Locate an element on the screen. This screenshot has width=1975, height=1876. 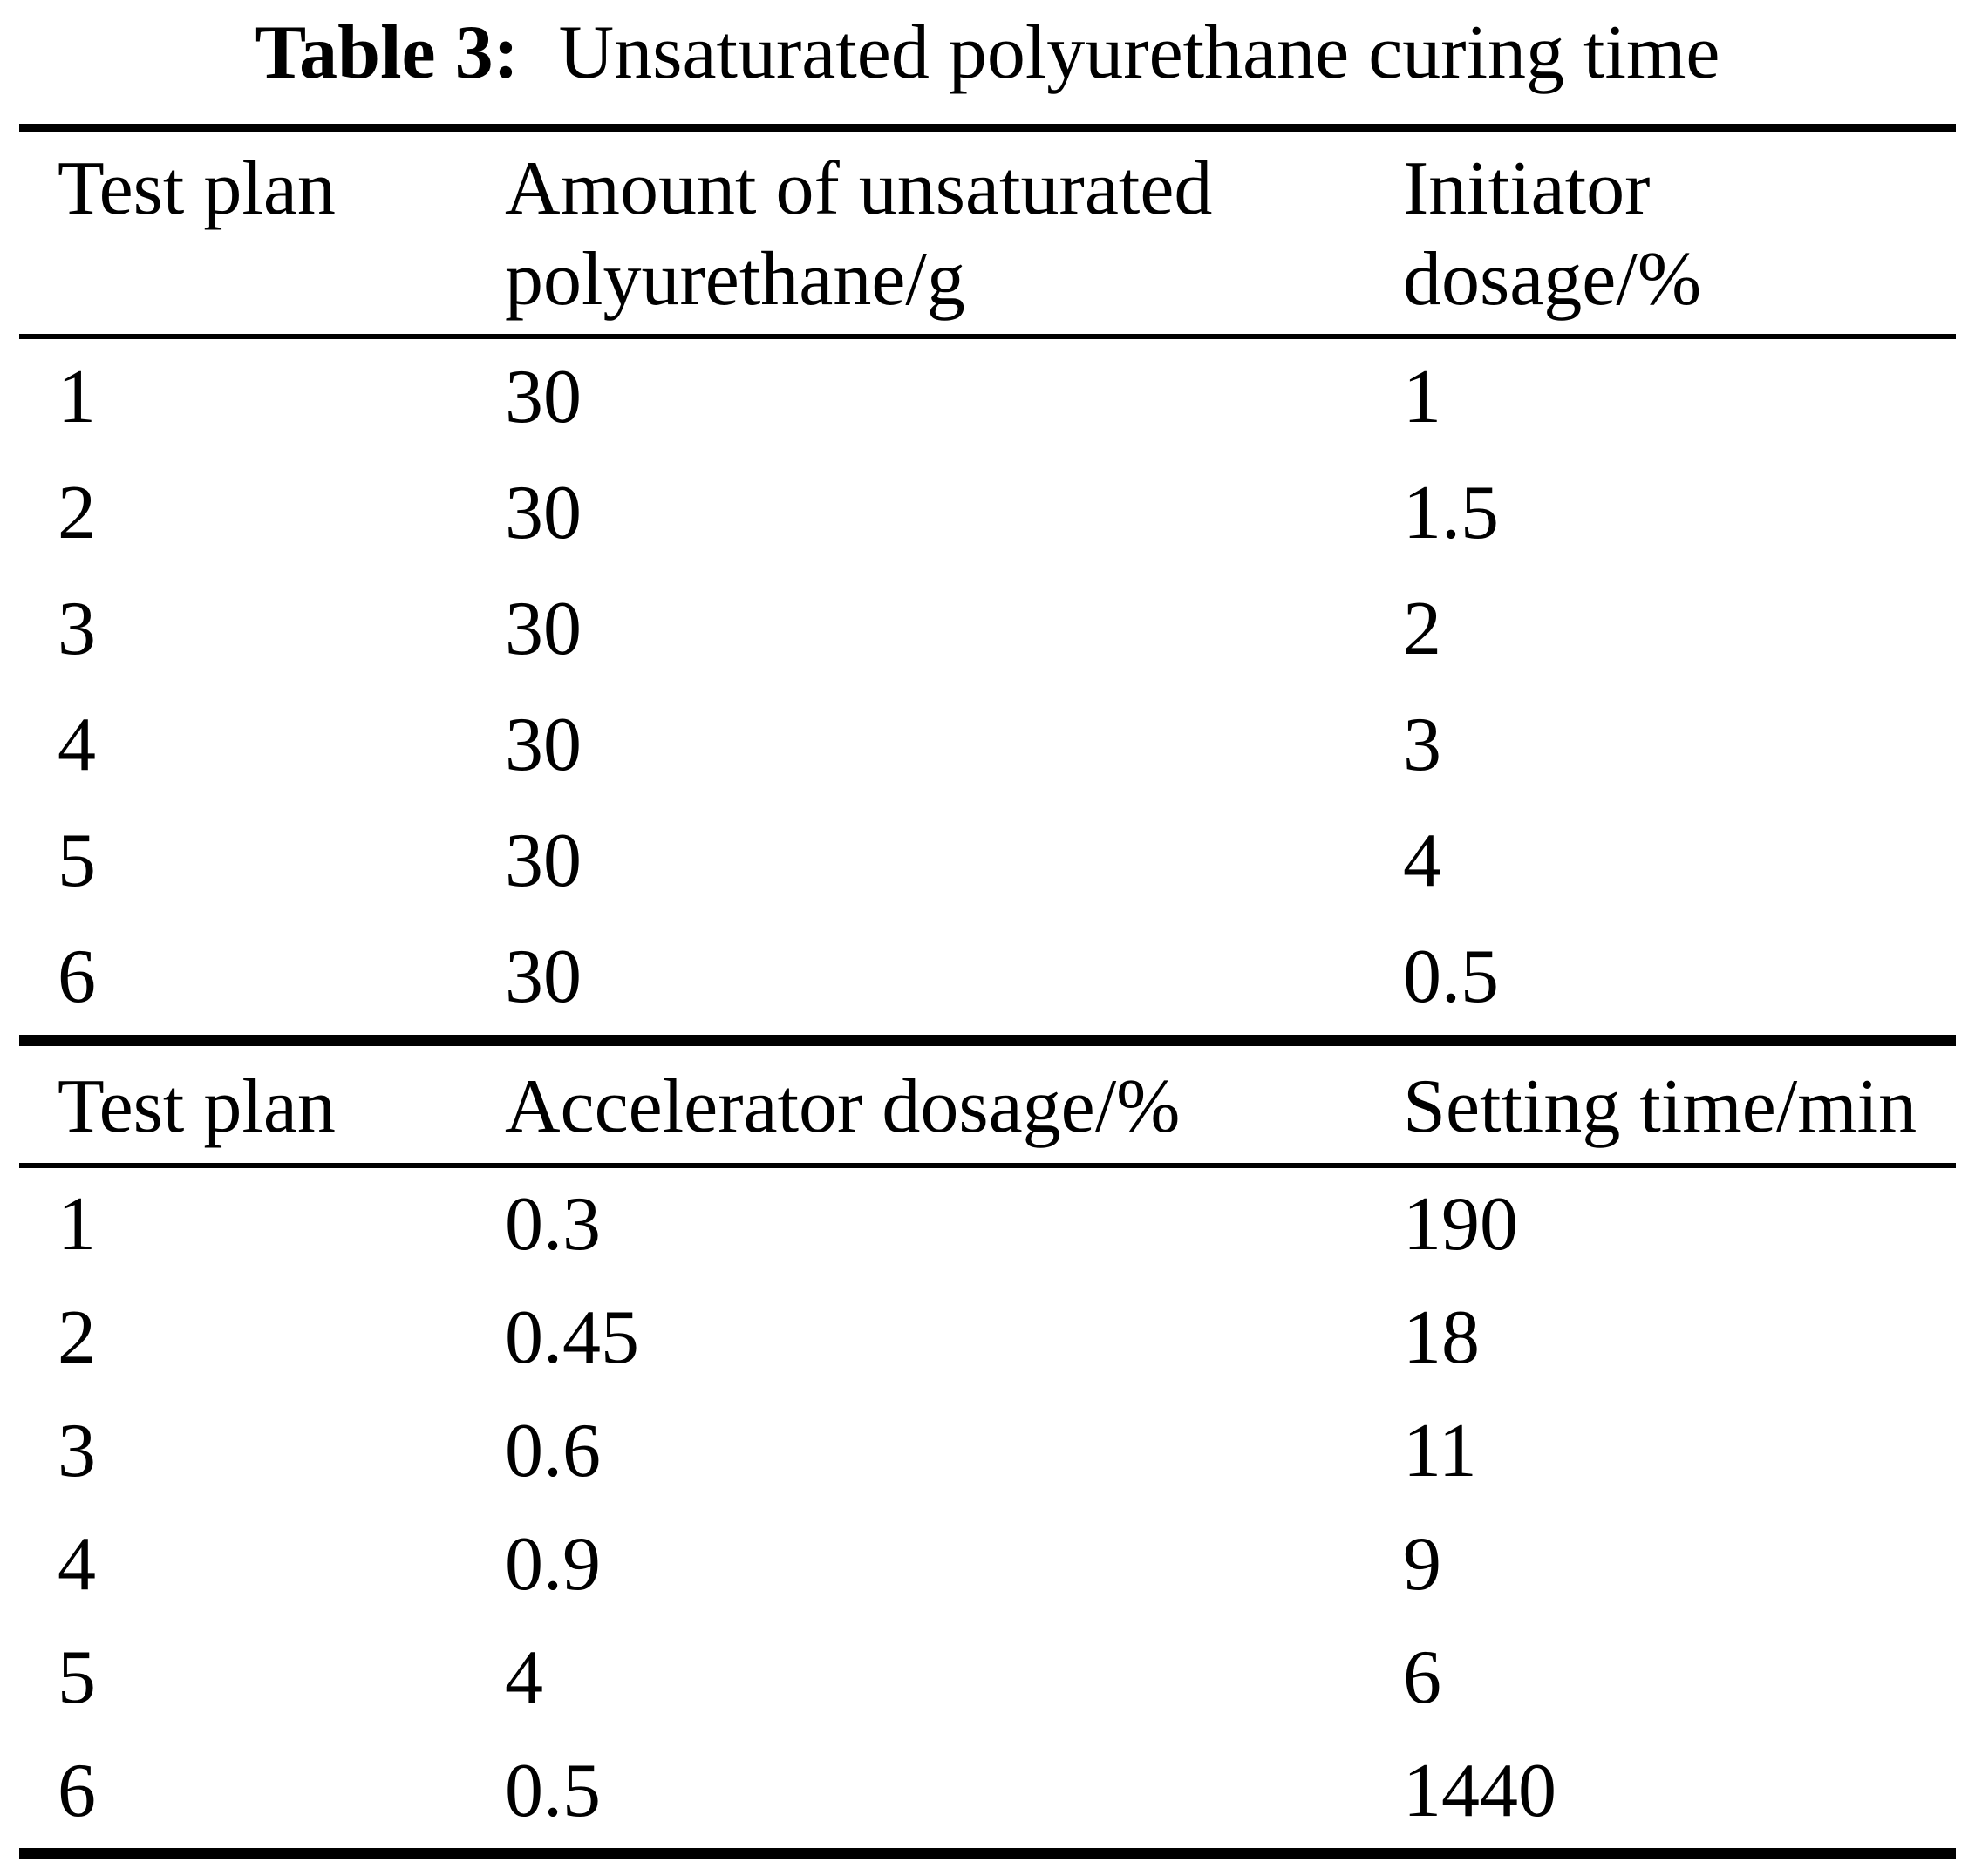
cell-initiator: 4 is located at coordinates (1422, 861).